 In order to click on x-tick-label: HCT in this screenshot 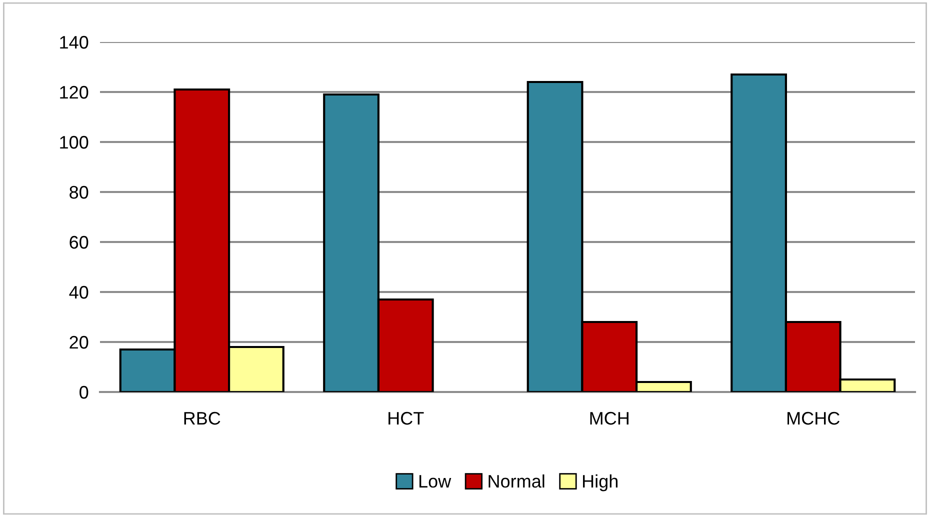, I will do `click(406, 418)`.